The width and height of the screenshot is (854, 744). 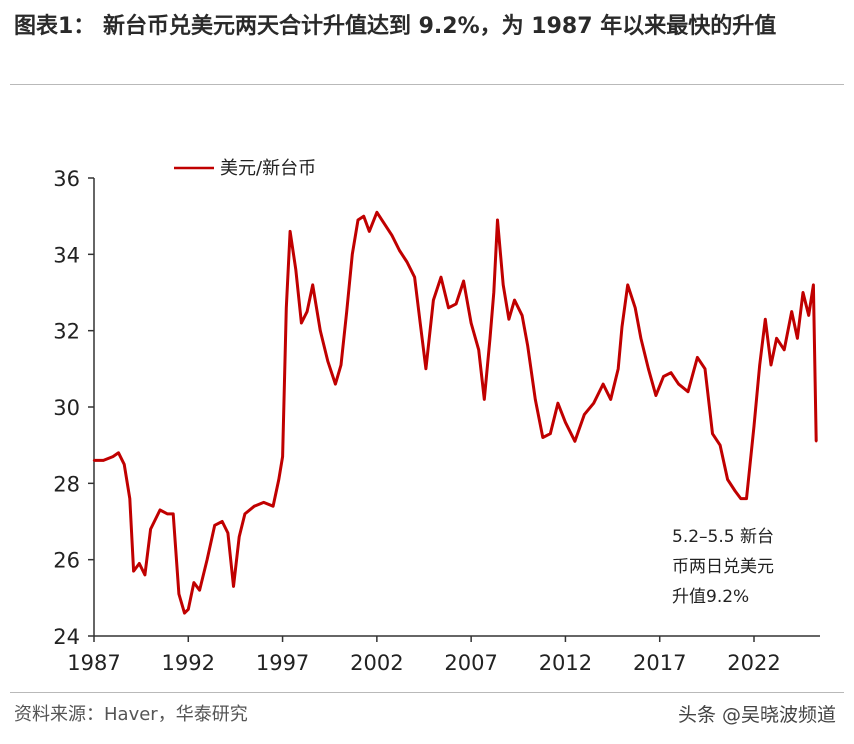 I want to click on x-tick-label: 2012, so click(x=565, y=663).